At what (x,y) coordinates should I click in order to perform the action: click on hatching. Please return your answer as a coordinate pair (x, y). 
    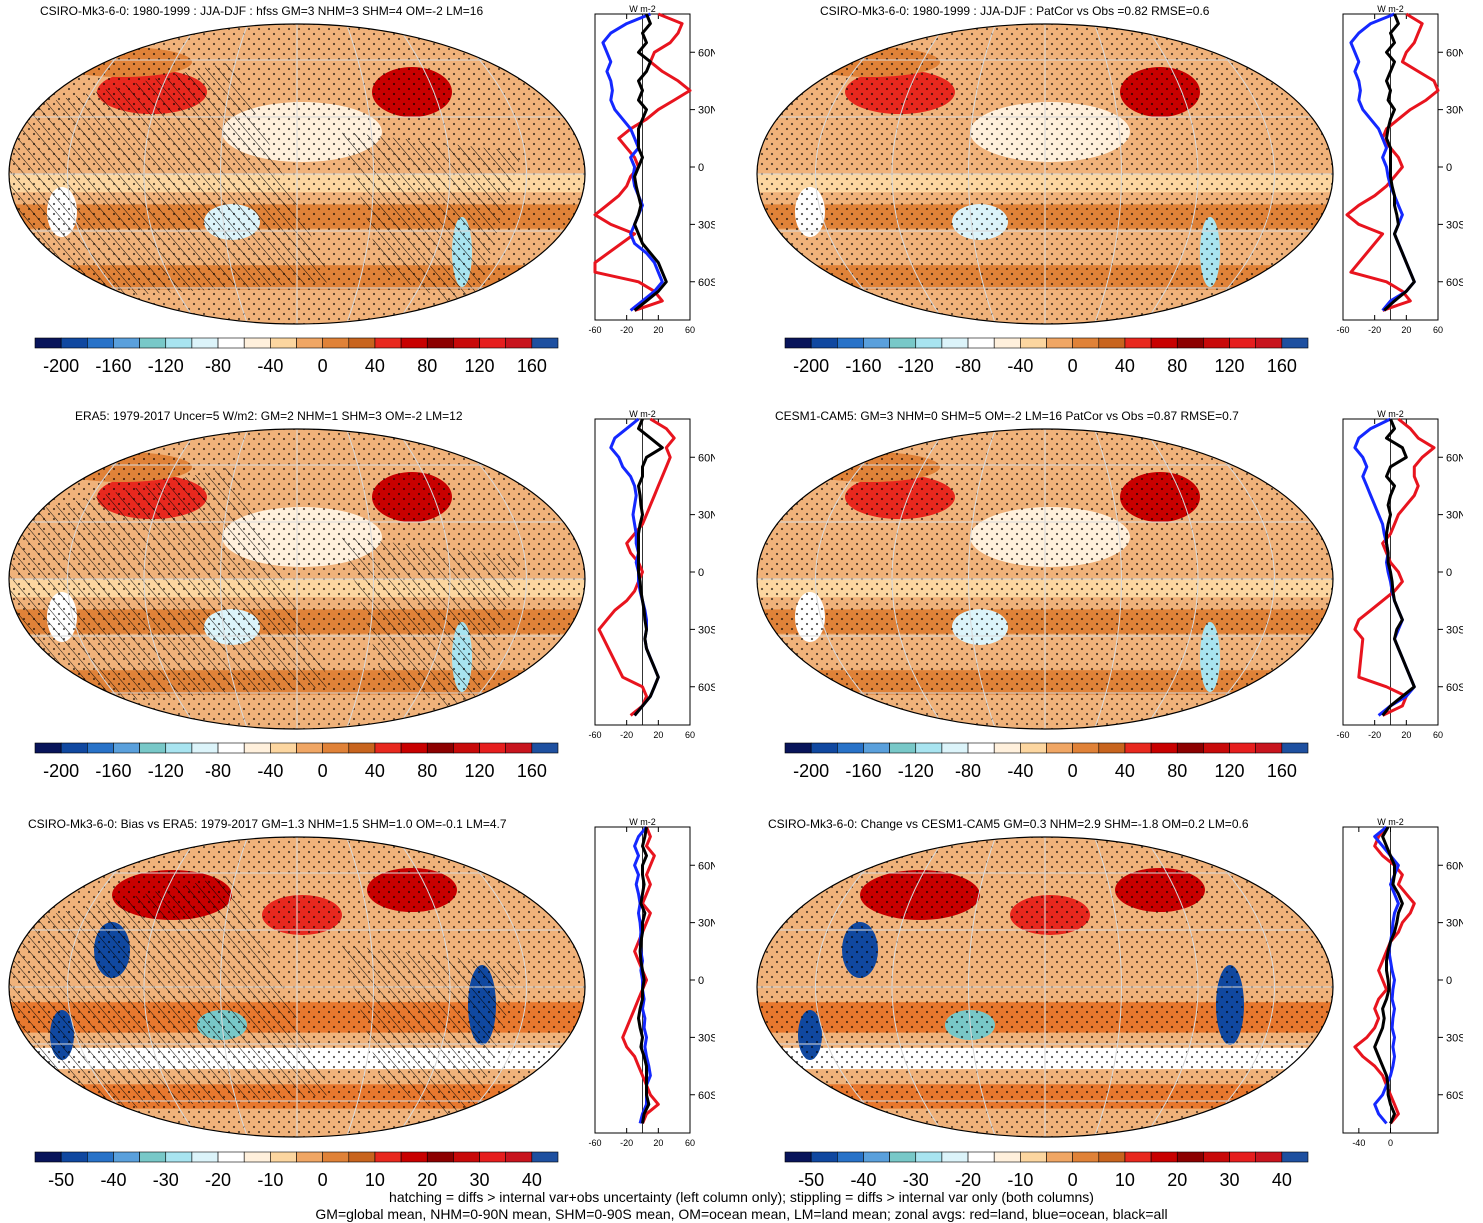
    Looking at the image, I should click on (265, 1000).